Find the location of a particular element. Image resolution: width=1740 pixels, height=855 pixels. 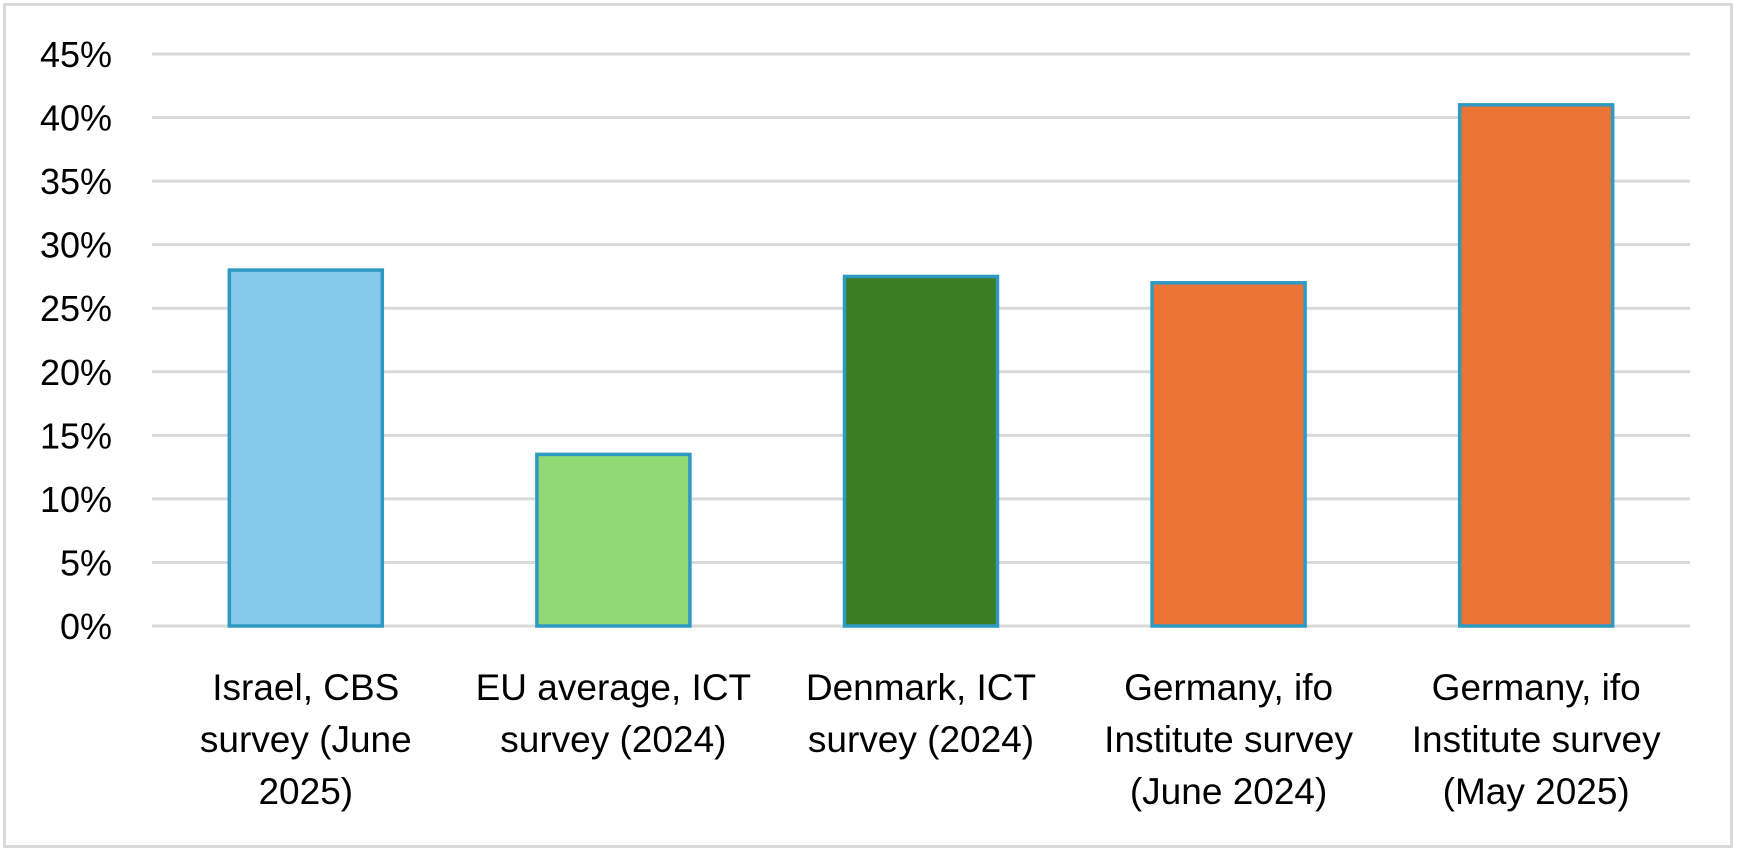

x-category-label: Germany, ifo Institute survey (May 2025) is located at coordinates (1536, 739).